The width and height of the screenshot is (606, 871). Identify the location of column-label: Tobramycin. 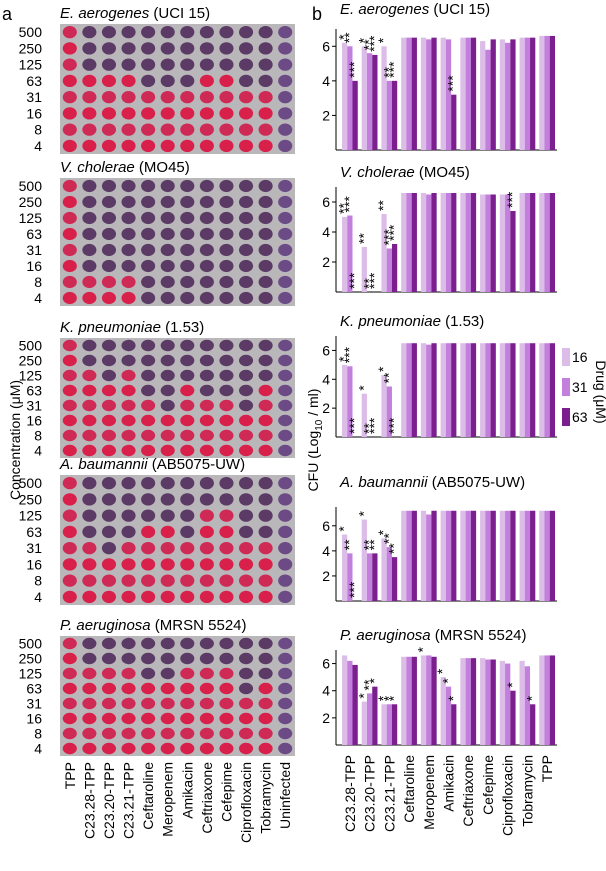
(266, 798).